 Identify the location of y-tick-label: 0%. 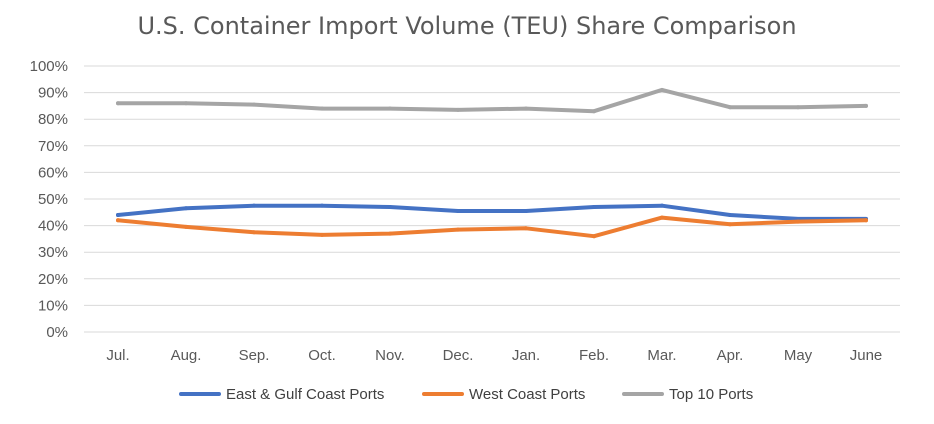
(57, 332).